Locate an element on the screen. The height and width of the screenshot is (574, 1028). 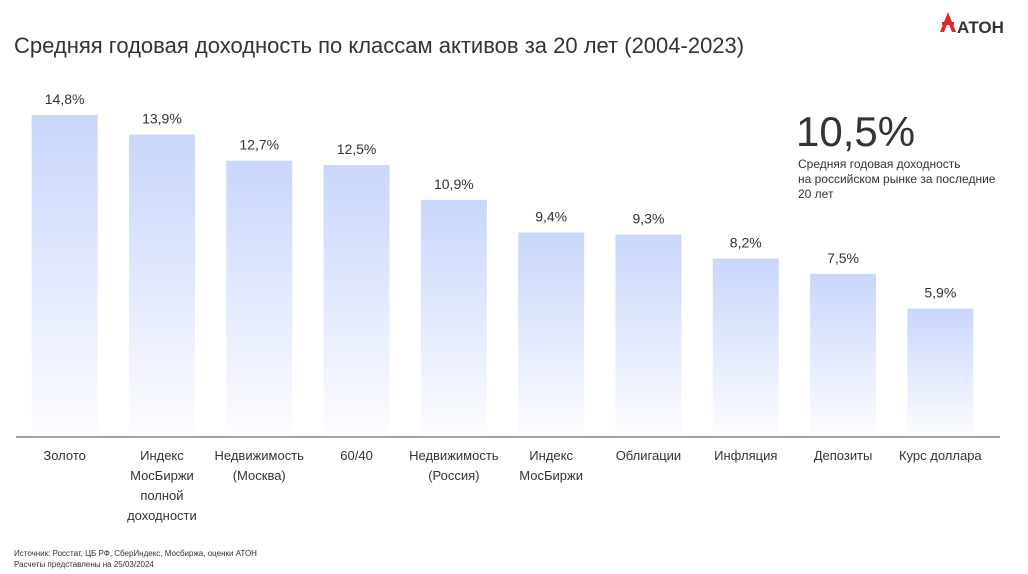
x-tick-label: Индекс МосБиржи is located at coordinates (551, 465).